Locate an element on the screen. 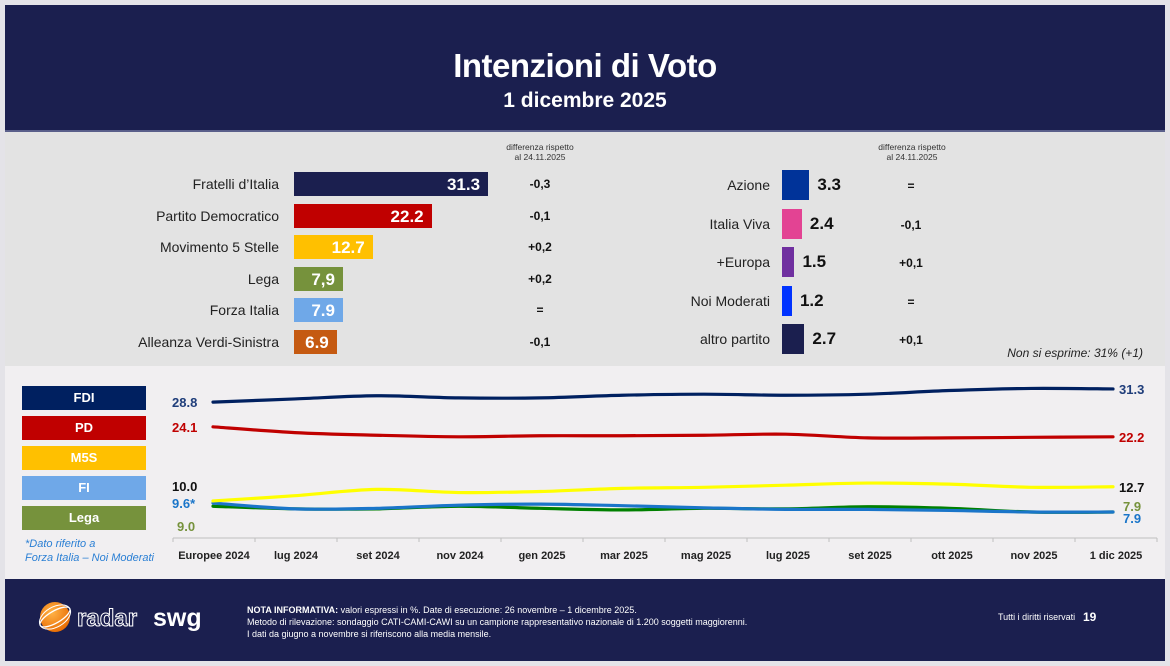  bar-value-europa: 1.5 is located at coordinates (814, 261).